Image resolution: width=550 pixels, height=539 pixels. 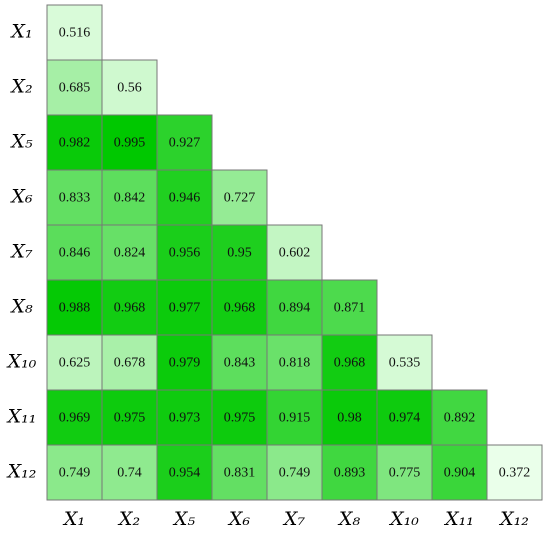 I want to click on cell-value: 0.842, so click(x=130, y=198).